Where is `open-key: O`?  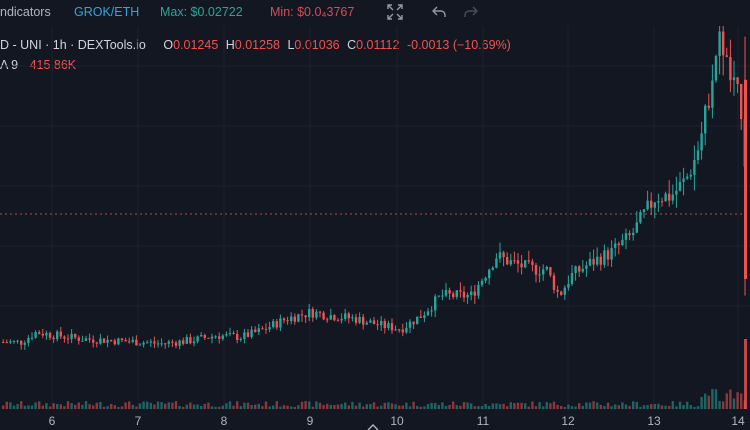
open-key: O is located at coordinates (168, 45).